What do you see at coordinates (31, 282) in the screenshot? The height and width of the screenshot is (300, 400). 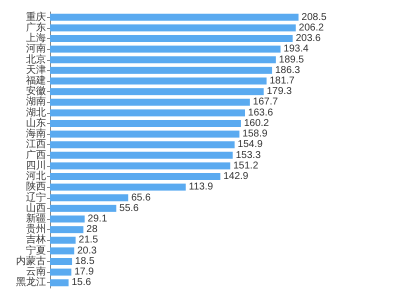 I see `y-tick-label: 黑龙江` at bounding box center [31, 282].